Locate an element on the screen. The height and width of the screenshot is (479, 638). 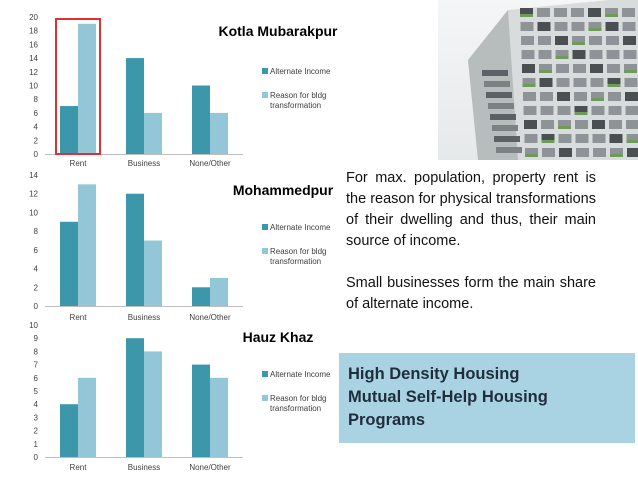
y-tick-label: 4 is located at coordinates (36, 127).